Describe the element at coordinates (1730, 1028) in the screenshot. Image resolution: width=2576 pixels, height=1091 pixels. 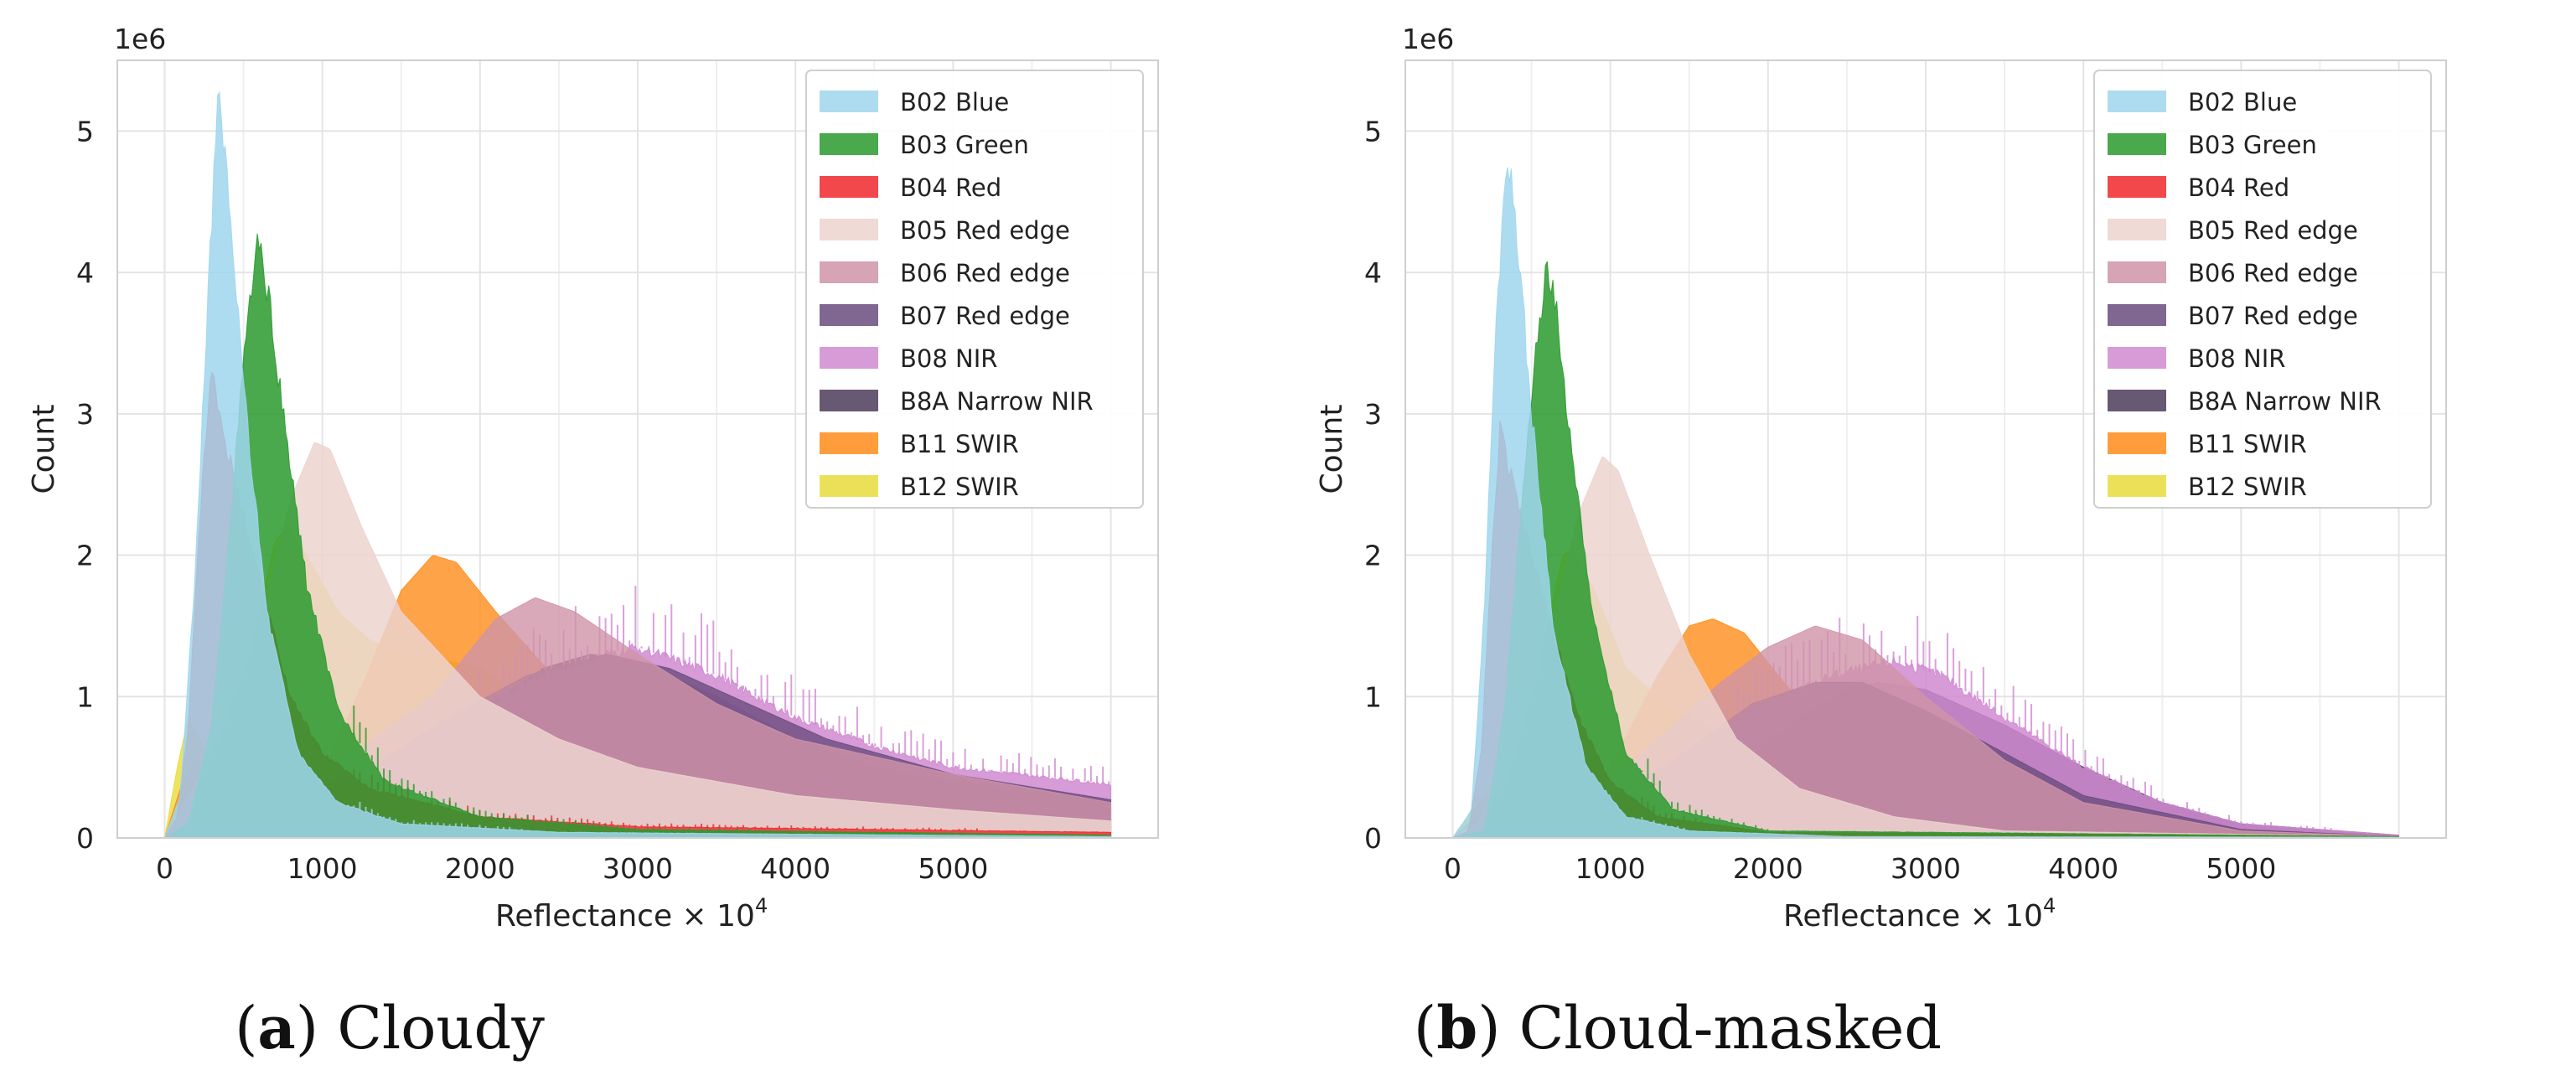
I see `caption-text: Cloud-masked` at that location.